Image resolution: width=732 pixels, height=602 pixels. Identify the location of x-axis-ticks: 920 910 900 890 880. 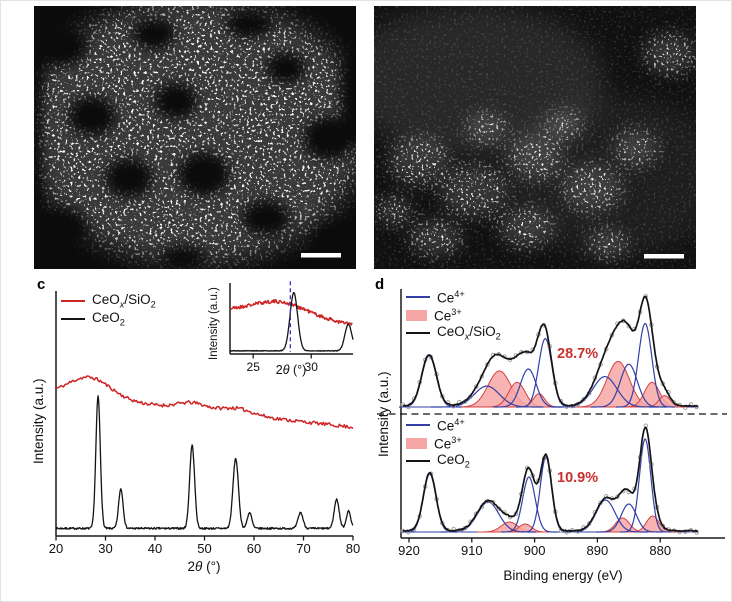
(534, 548).